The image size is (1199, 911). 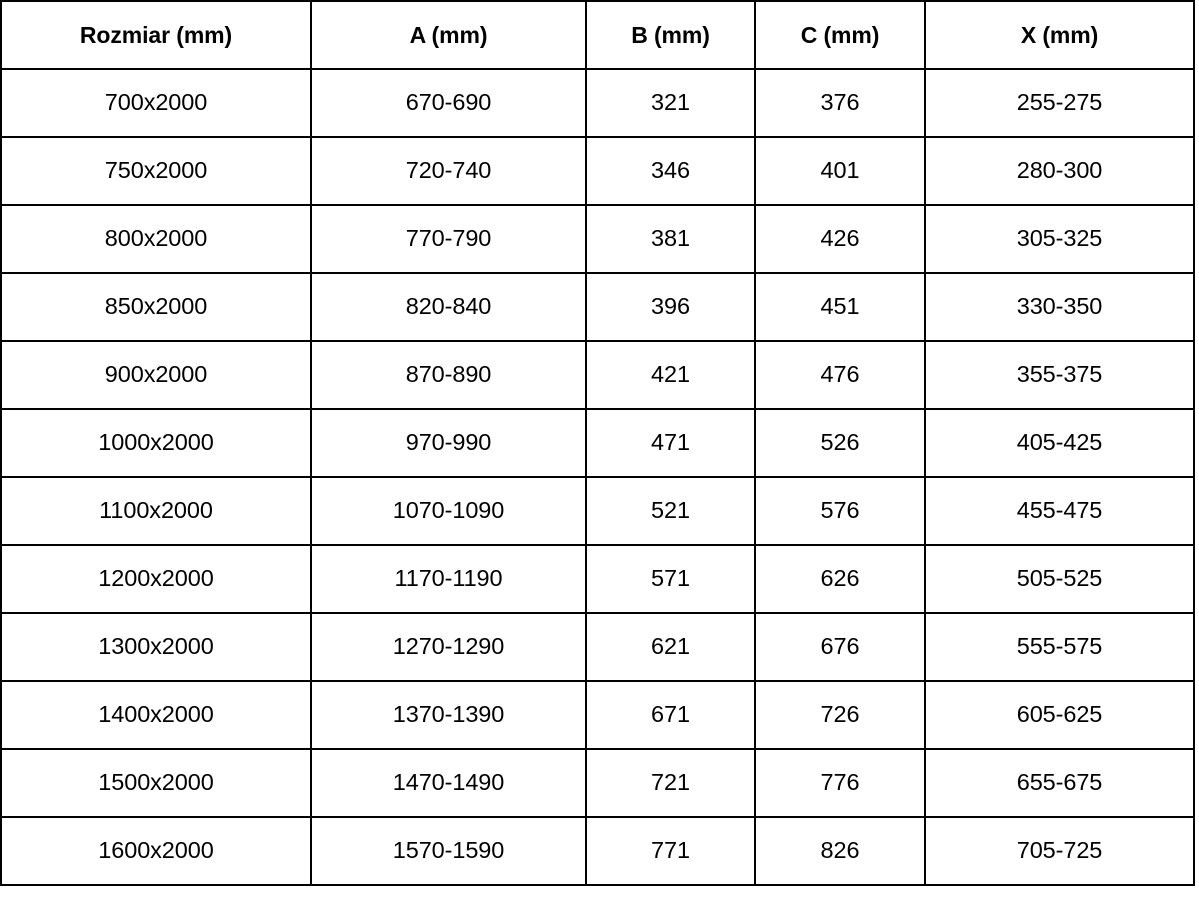 I want to click on cell-size: 800x2000, so click(x=156, y=239).